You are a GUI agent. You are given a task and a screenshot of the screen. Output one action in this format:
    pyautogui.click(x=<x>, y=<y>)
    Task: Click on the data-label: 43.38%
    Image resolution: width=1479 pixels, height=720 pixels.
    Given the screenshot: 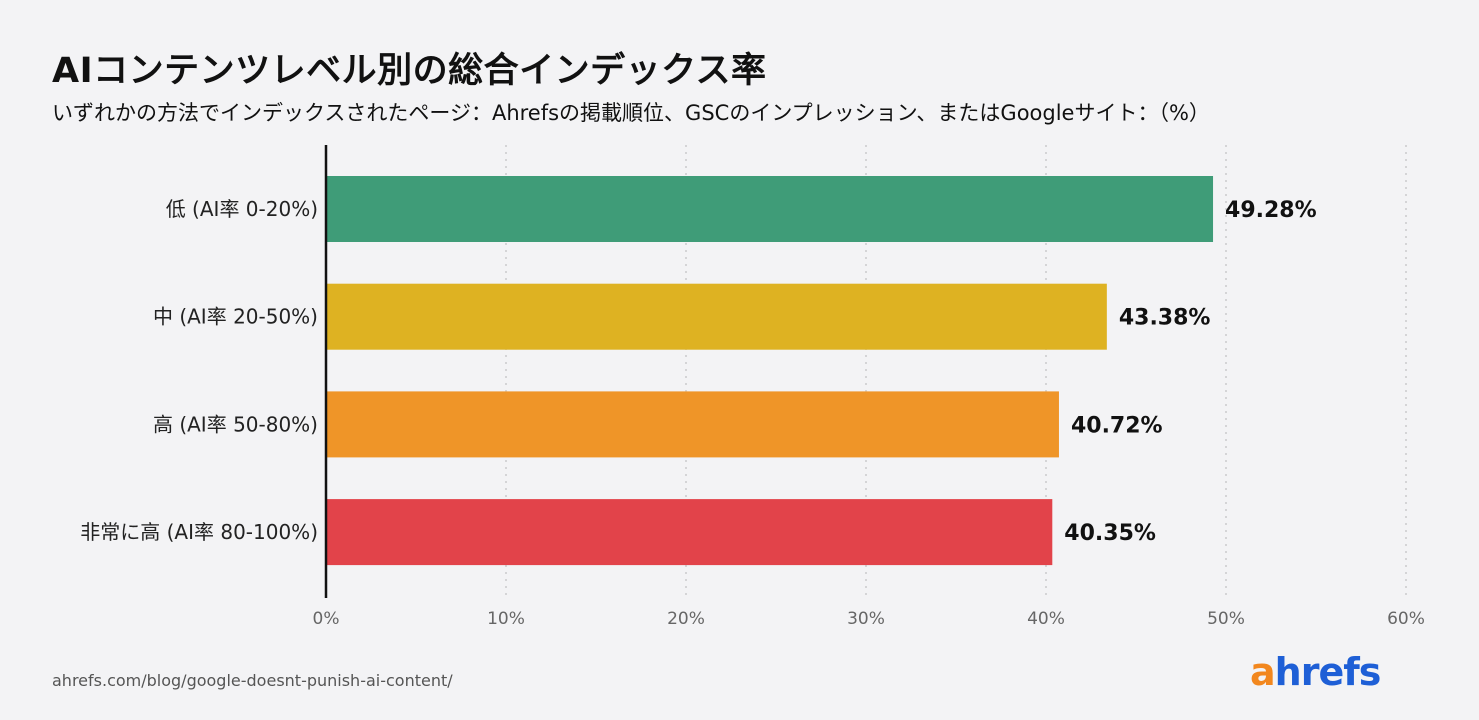 What is the action you would take?
    pyautogui.click(x=1165, y=318)
    